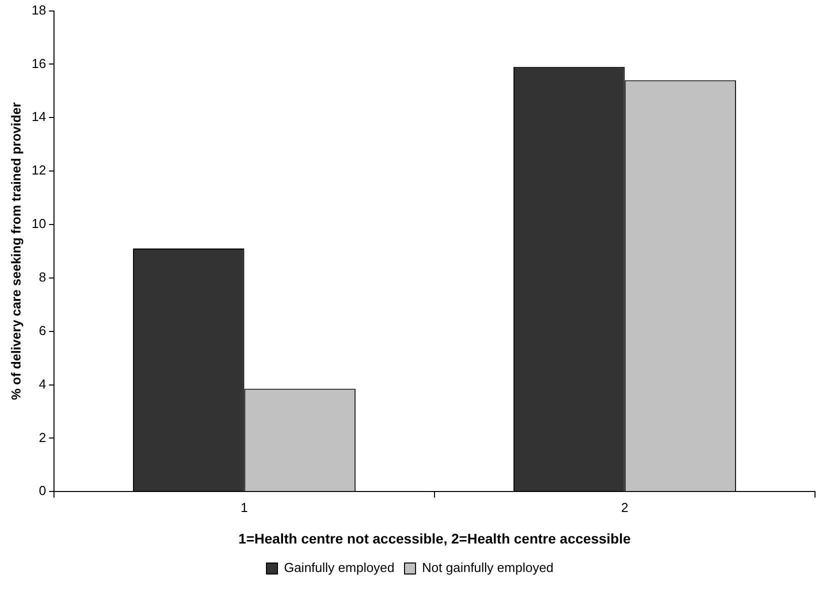  Describe the element at coordinates (244, 507) in the screenshot. I see `x-tick-label: 1` at that location.